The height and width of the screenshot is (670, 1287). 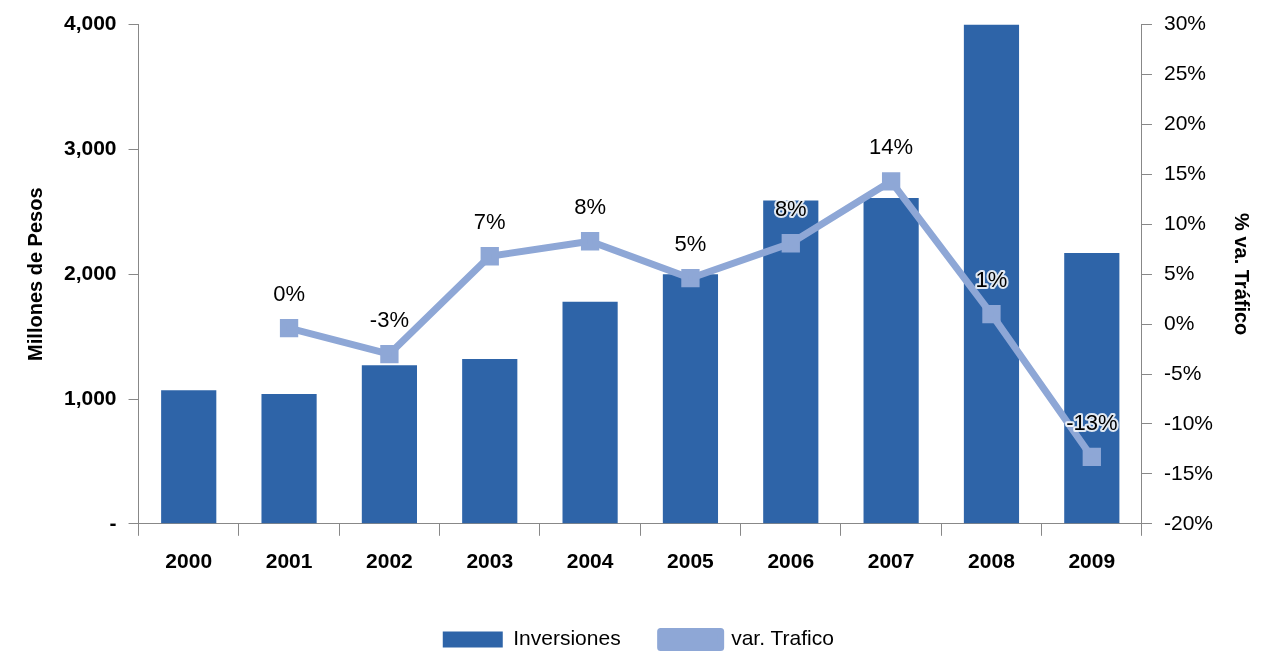 I want to click on x-tick-label: 2000, so click(x=189, y=561).